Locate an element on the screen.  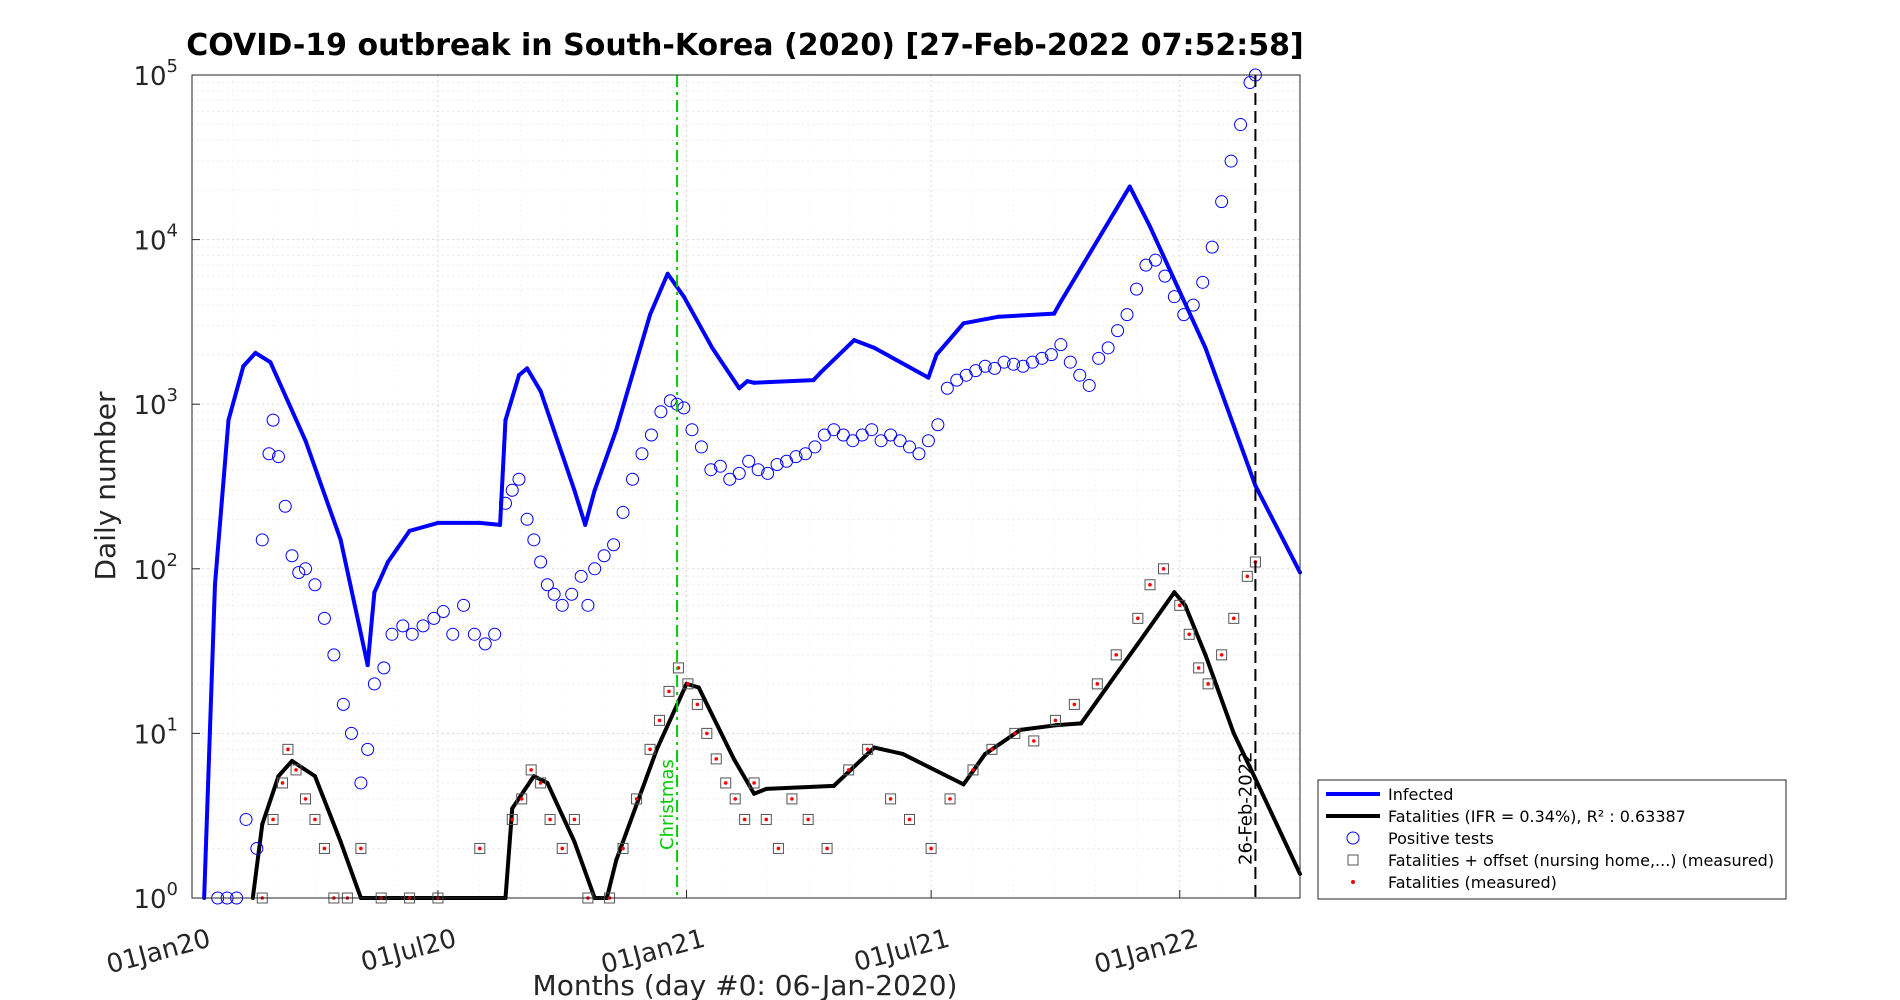
legend-box is located at coordinates (1552, 839).